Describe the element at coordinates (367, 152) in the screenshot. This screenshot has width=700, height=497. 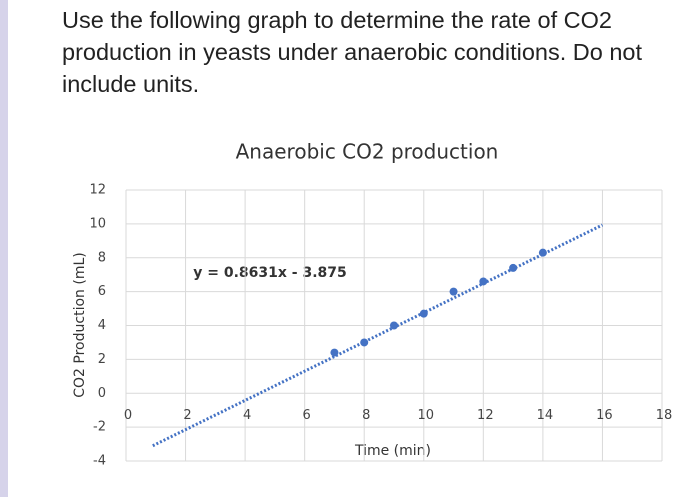
I see `chart-title: Anaerobic CO2 production` at that location.